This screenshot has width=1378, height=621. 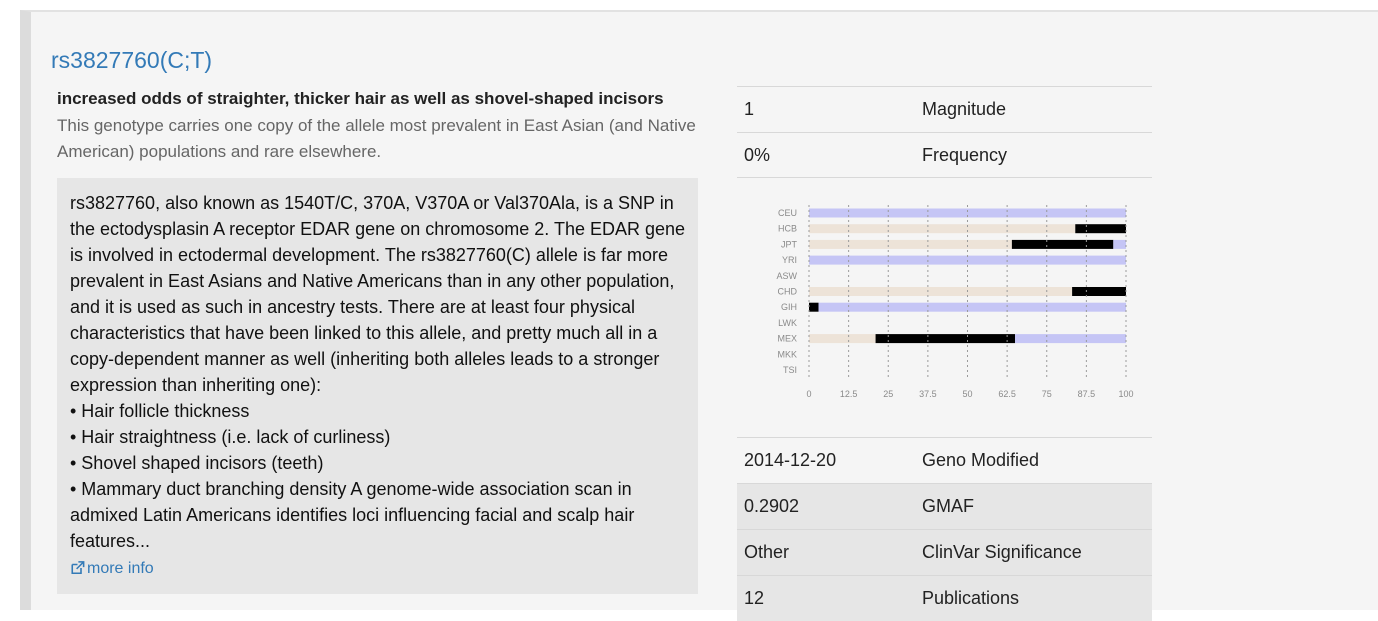 What do you see at coordinates (790, 460) in the screenshot?
I see `geno-modified-value: 2014-12-20` at bounding box center [790, 460].